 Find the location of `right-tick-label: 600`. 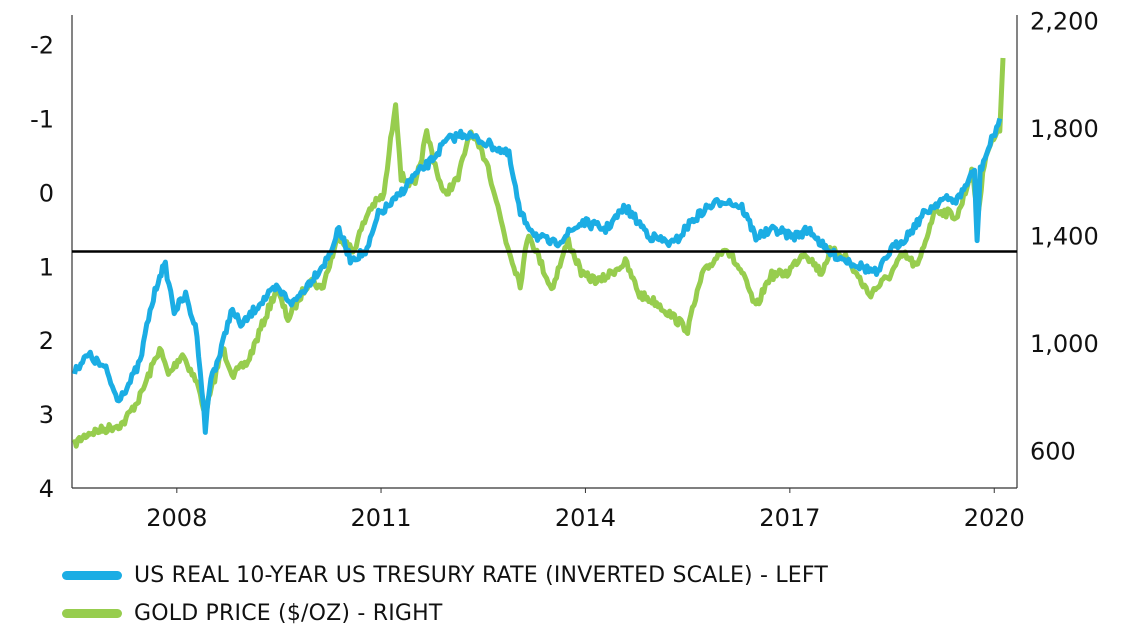

right-tick-label: 600 is located at coordinates (1053, 451).